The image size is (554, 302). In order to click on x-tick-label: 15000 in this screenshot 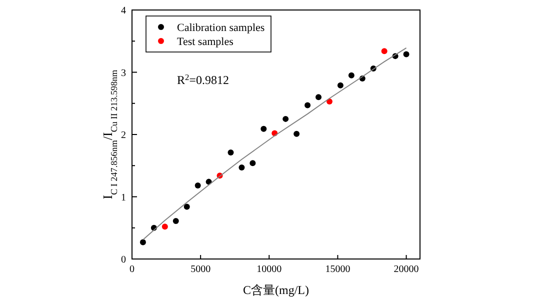, I will do `click(337, 269)`.